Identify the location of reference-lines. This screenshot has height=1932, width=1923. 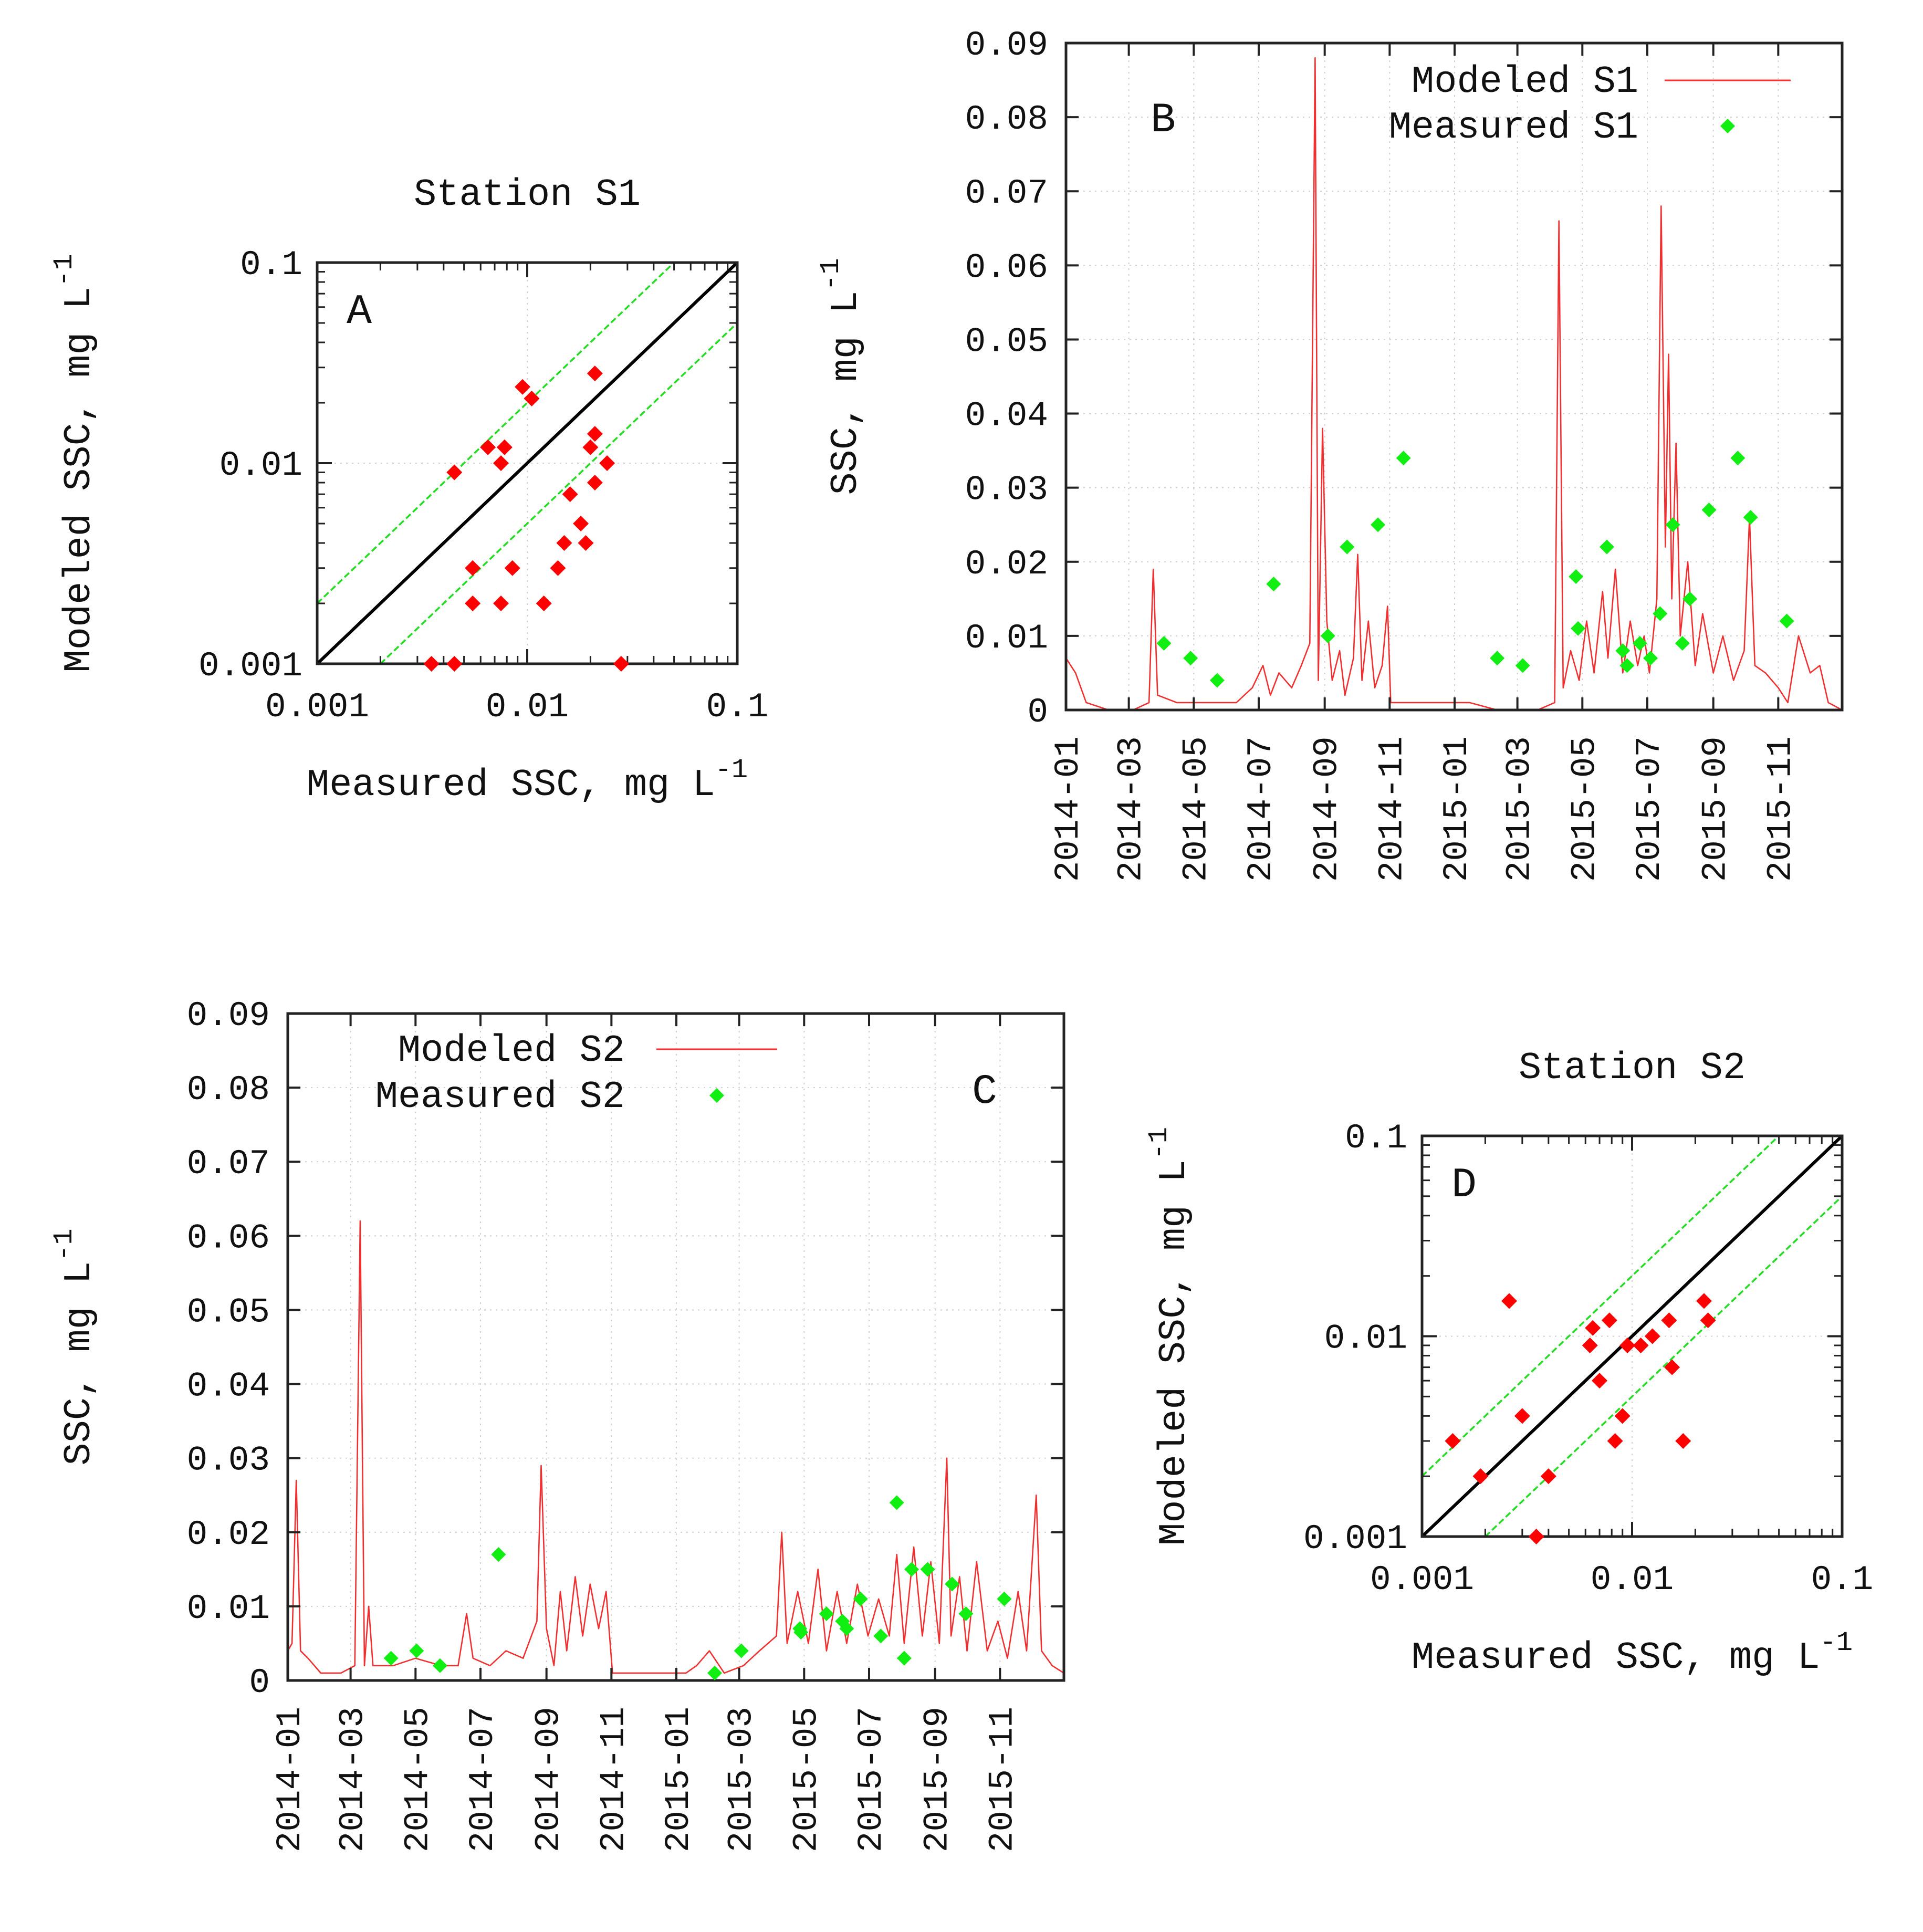
(1632, 1337).